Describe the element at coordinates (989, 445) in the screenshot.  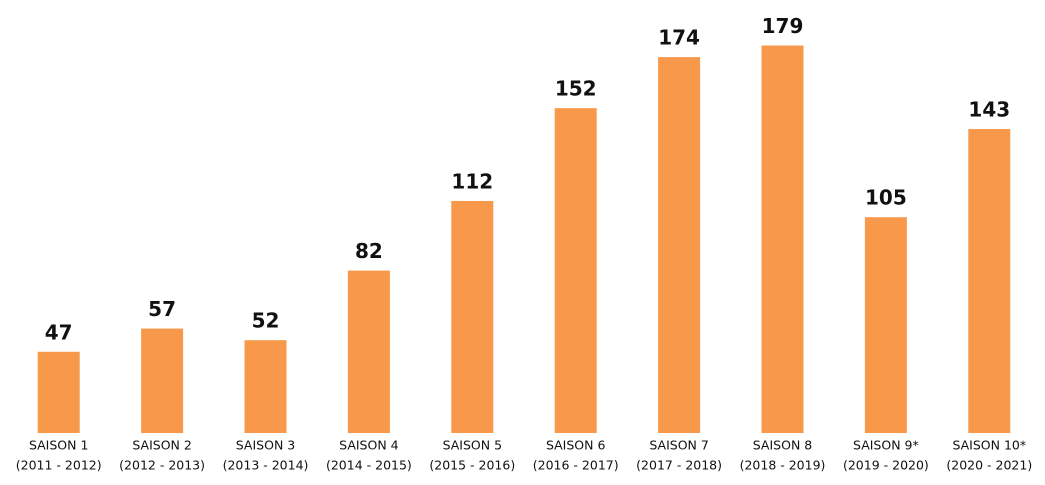
I see `x-tick-label: SAISON 10*` at that location.